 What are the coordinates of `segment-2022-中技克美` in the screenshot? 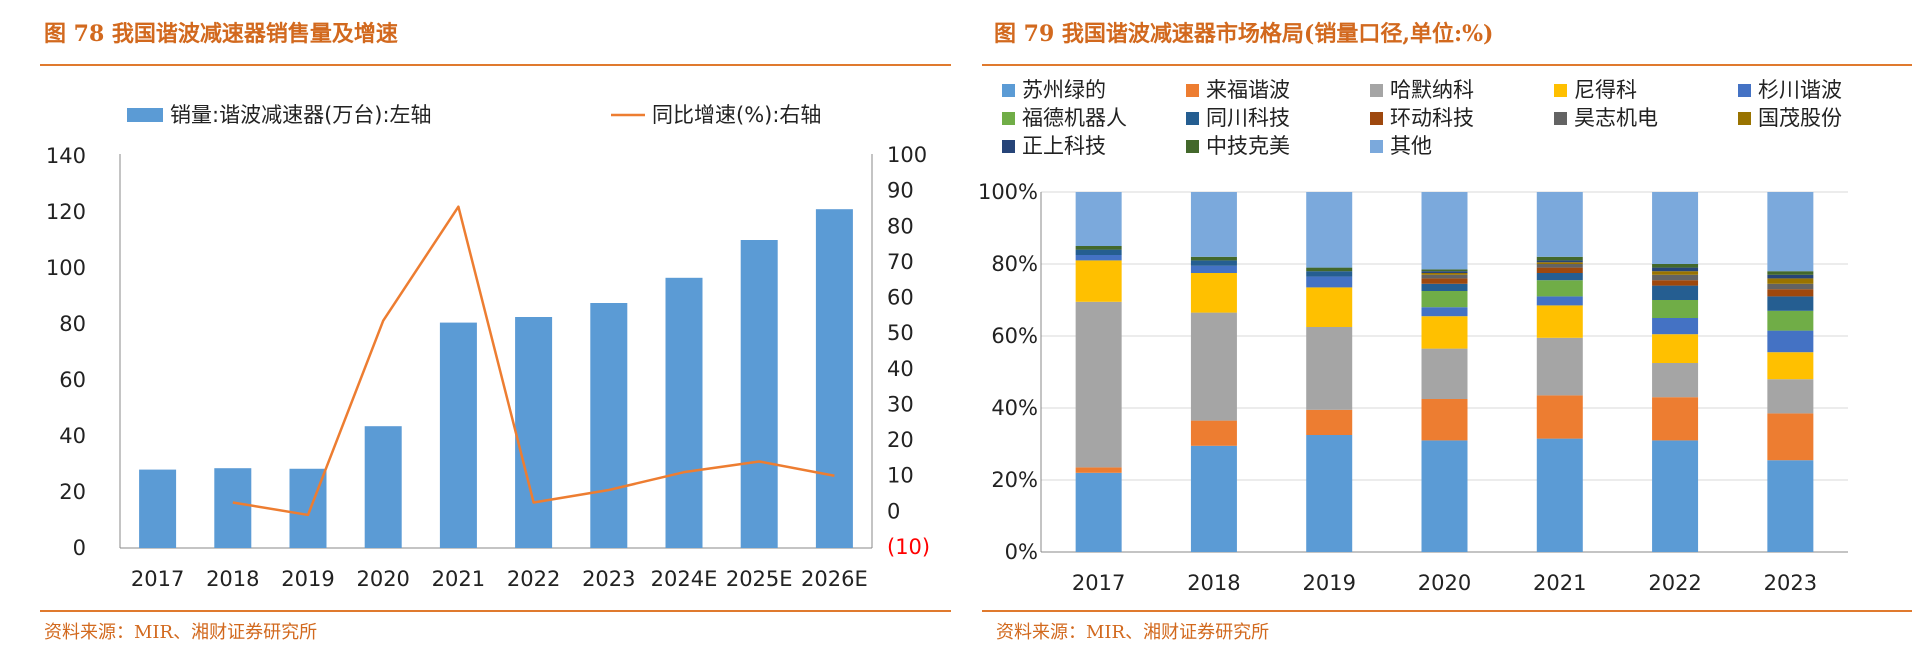 It's located at (1675, 266).